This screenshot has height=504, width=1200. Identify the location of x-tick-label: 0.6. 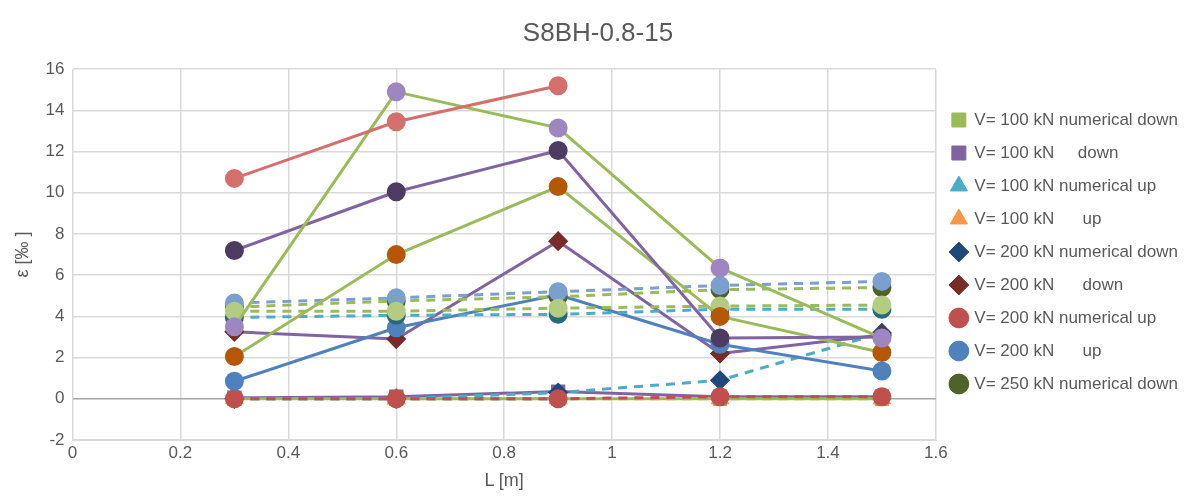
(396, 452).